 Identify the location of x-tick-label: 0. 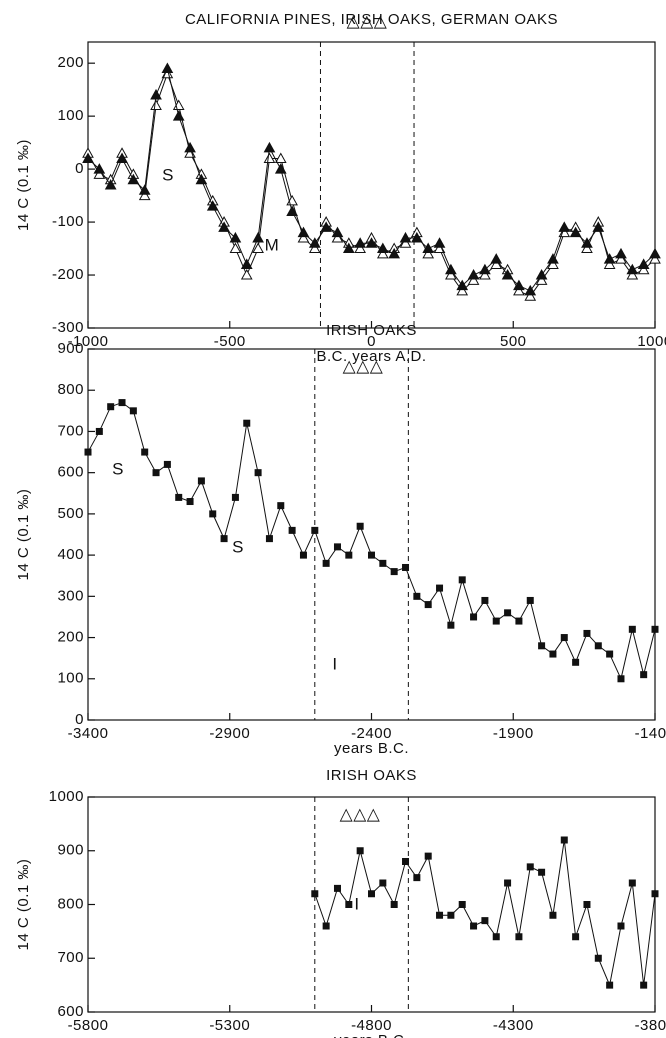
(371, 341).